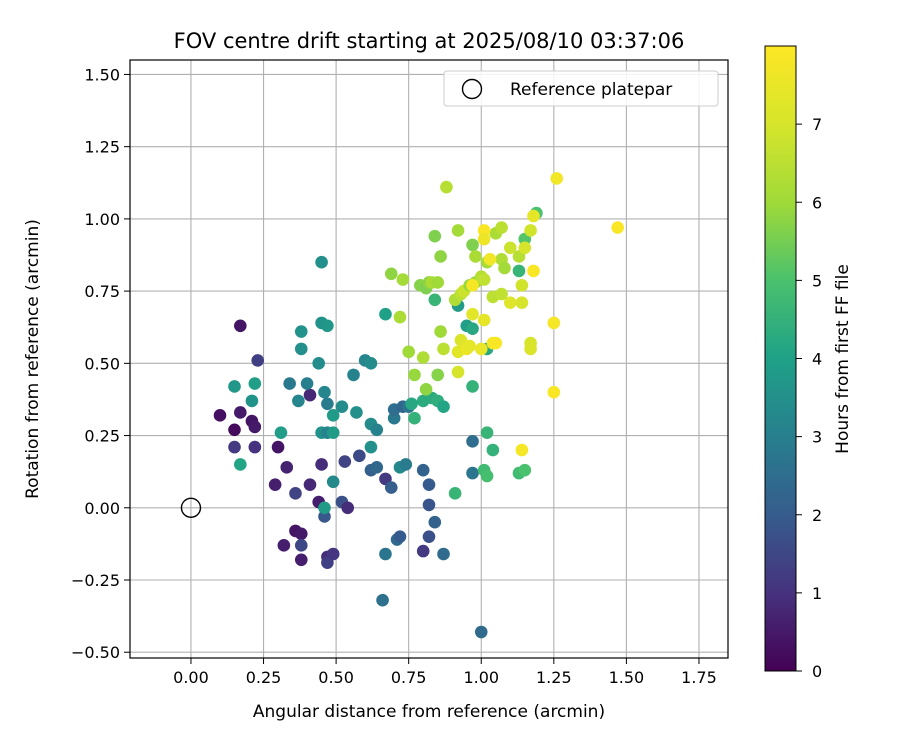 This screenshot has height=750, width=900. I want to click on colorbar-tick-label: 3, so click(817, 437).